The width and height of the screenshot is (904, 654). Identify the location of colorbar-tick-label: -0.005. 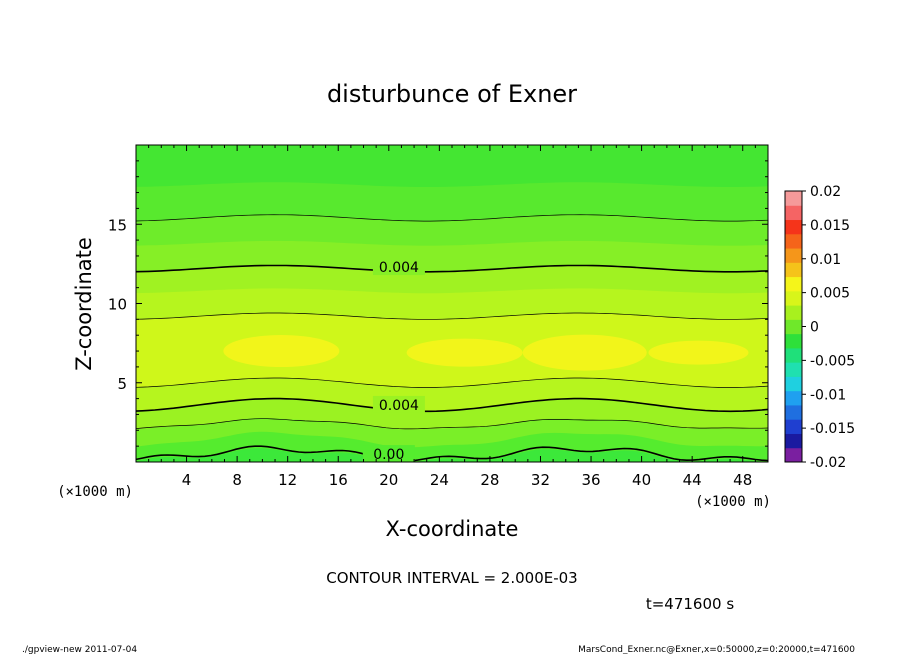
(832, 361).